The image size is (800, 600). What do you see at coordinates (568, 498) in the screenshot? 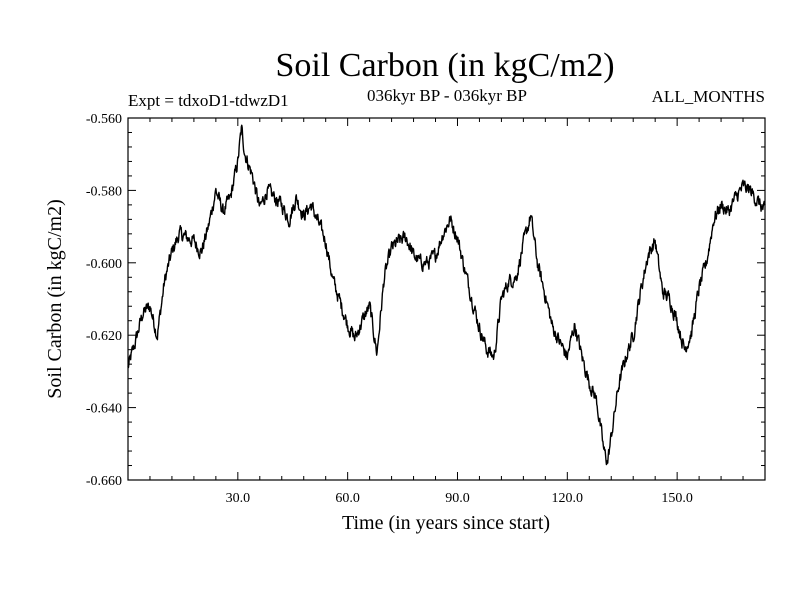
I see `x-tick-label: 120.0` at bounding box center [568, 498].